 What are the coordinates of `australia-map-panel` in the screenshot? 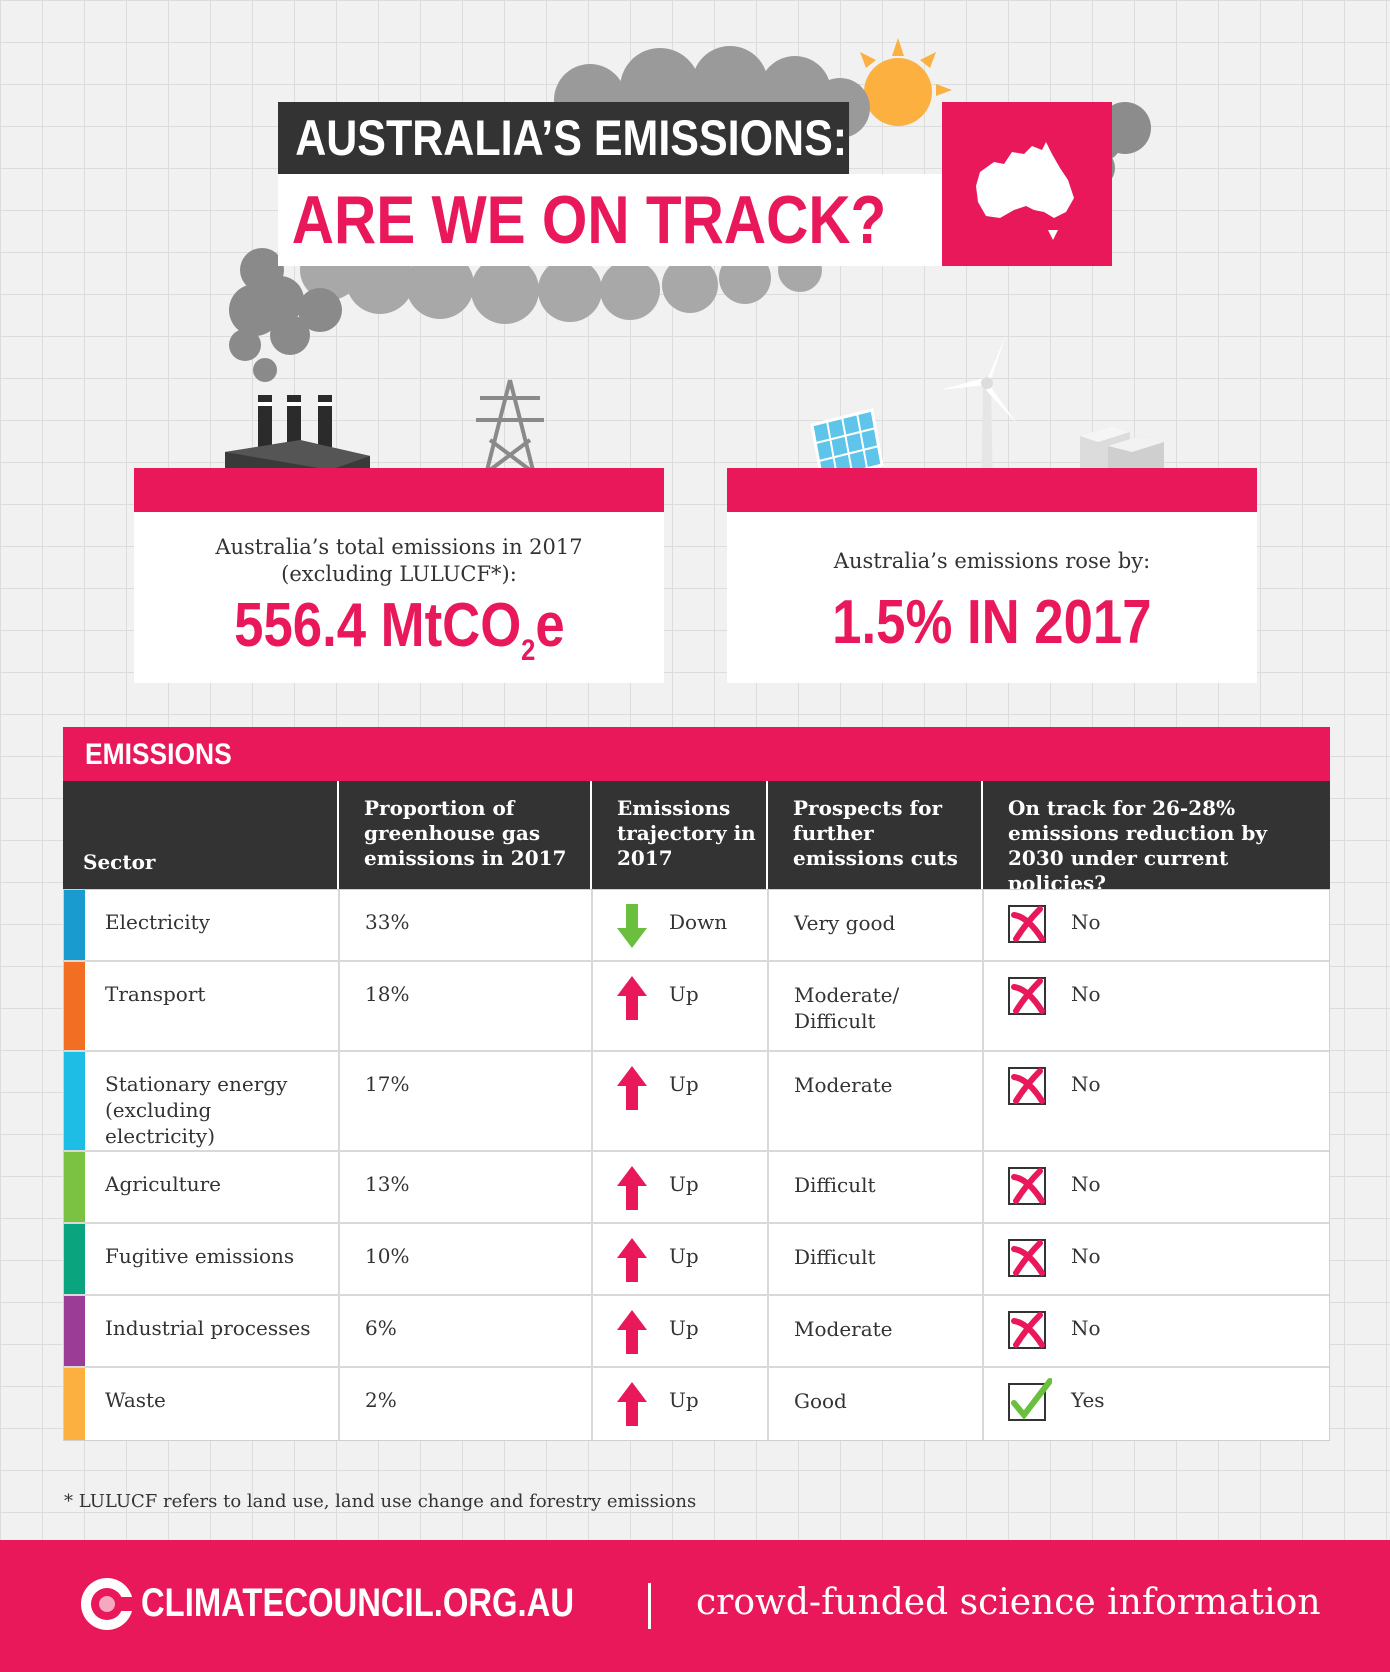 It's located at (1027, 184).